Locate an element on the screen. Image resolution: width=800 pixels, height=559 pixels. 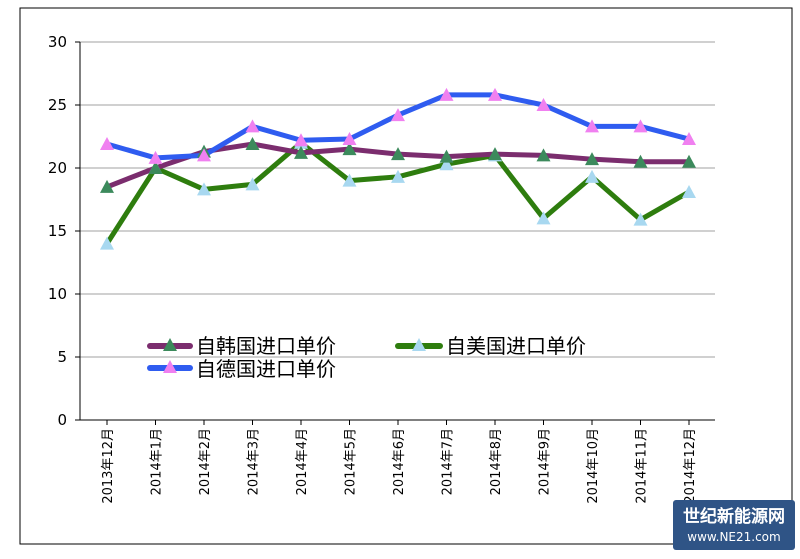
xtick-label-1: 2014年1月 is located at coordinates (157, 461).